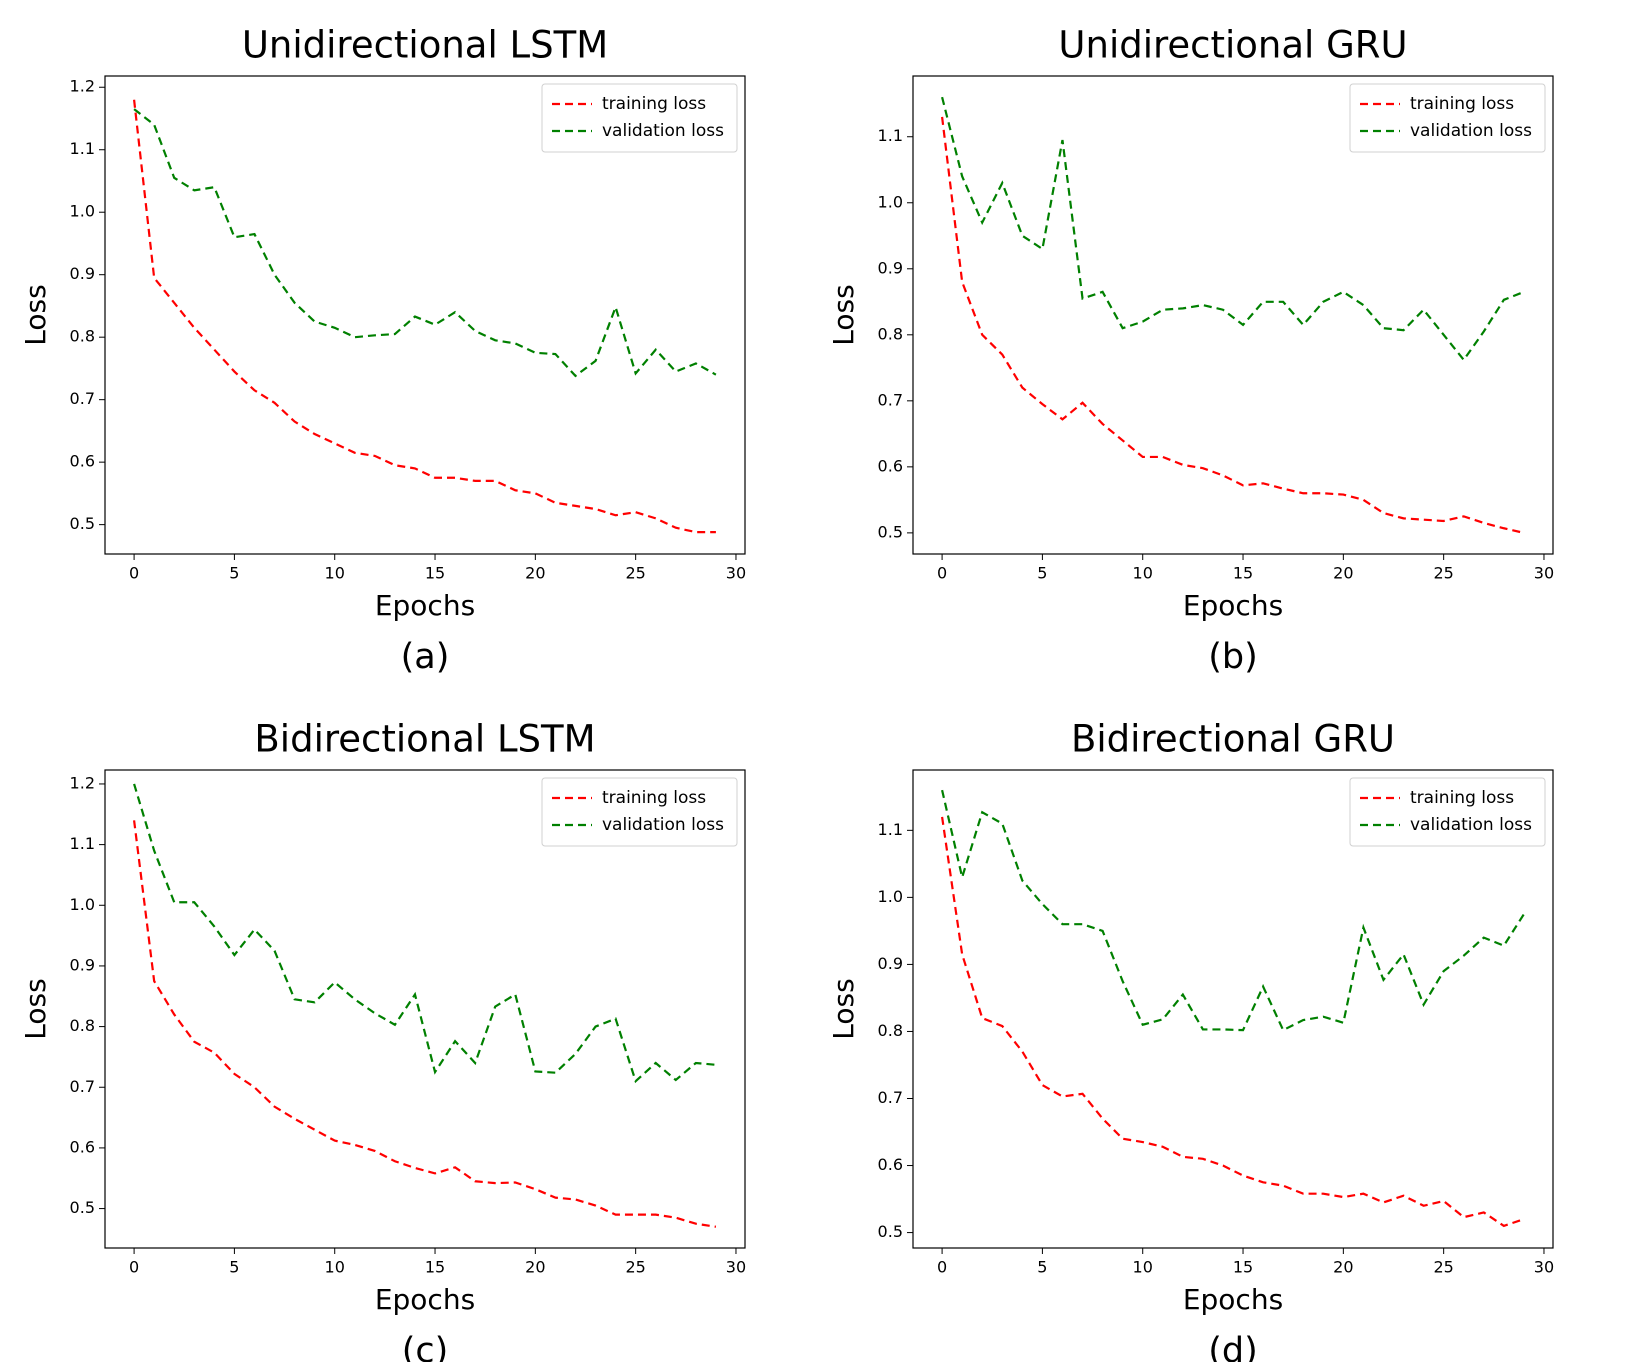 Image resolution: width=1631 pixels, height=1362 pixels. I want to click on caption: (b), so click(1233, 657).